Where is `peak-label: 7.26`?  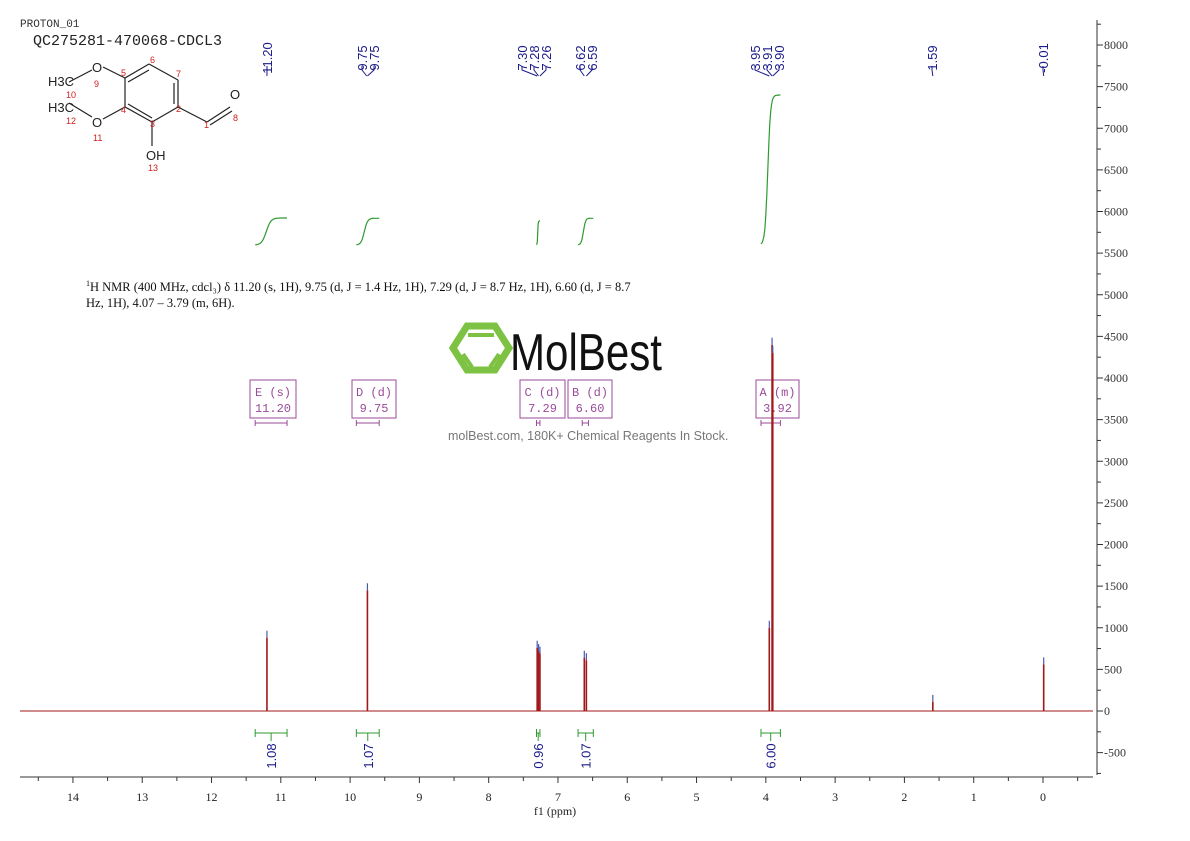
peak-label: 7.26 is located at coordinates (546, 57).